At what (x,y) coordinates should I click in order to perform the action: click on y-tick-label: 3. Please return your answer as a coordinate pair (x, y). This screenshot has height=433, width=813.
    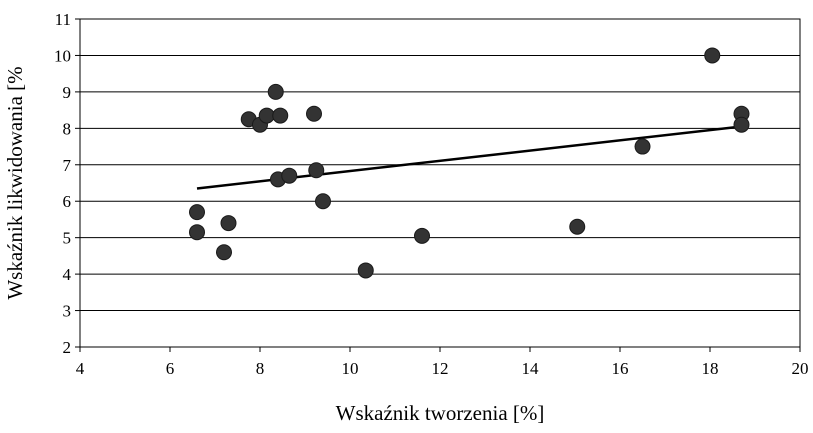
    Looking at the image, I should click on (67, 311).